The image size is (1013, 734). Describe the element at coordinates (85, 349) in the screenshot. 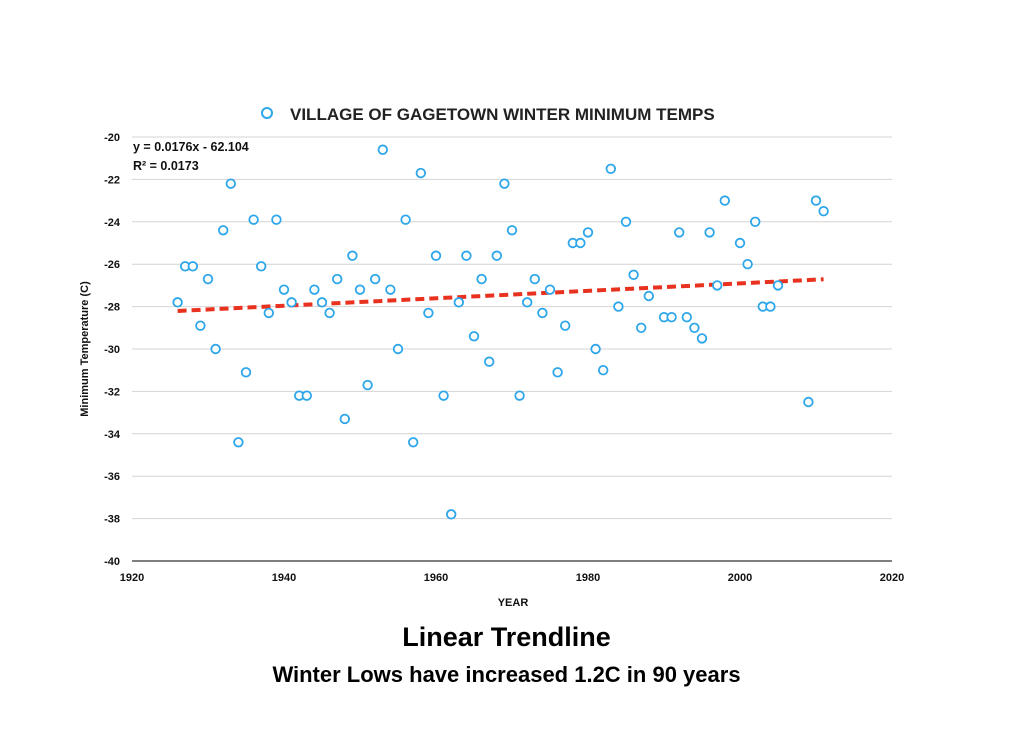

I see `y-axis-label: Minimum Temperature (C)` at that location.